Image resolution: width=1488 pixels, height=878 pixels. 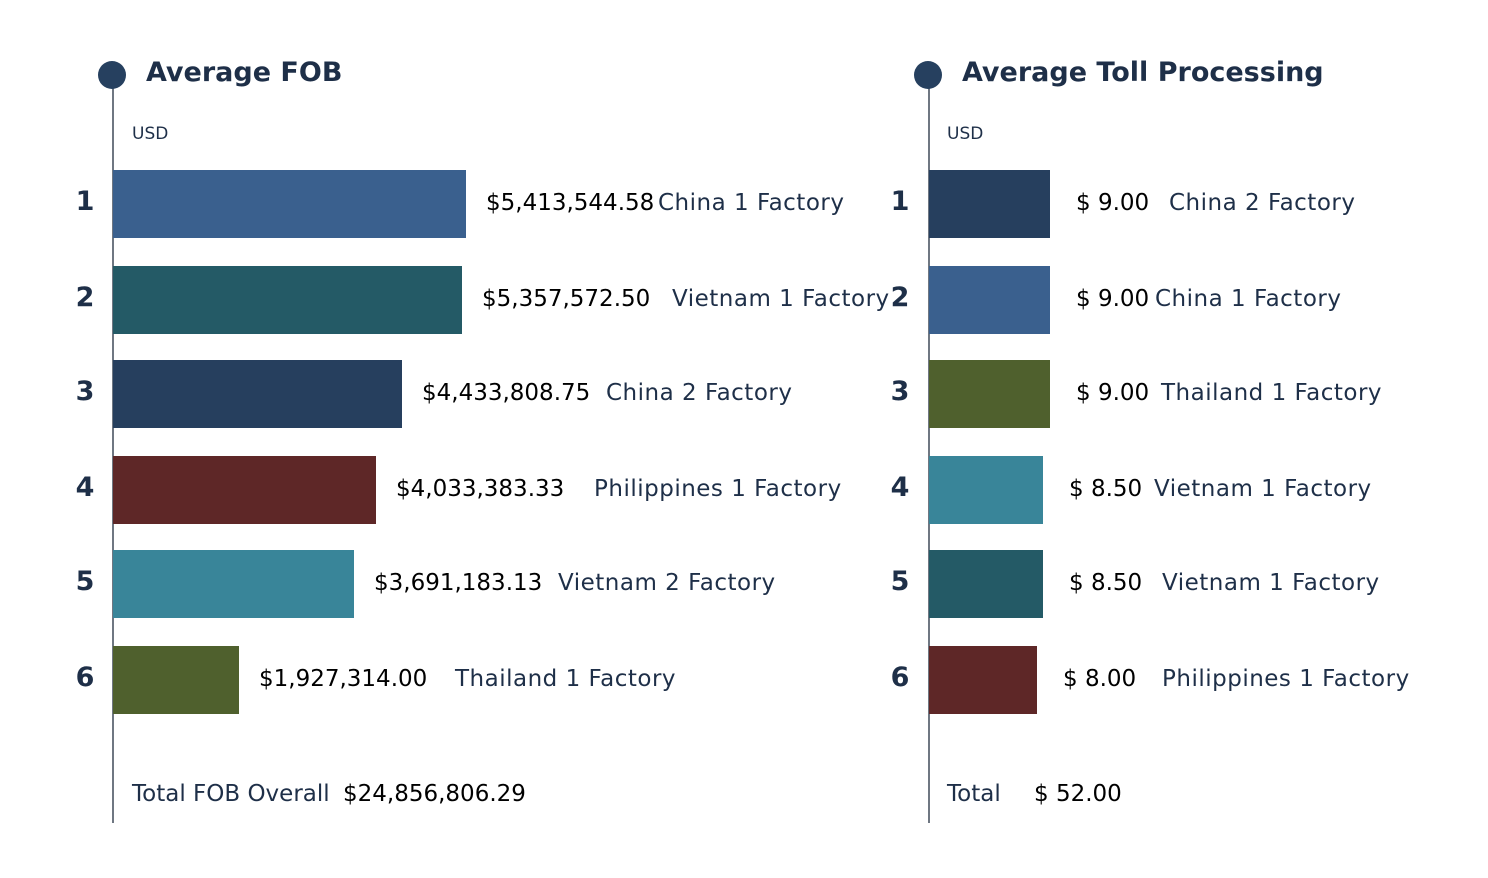 I want to click on fob-total-label: Total FOB Overall, so click(x=231, y=794).